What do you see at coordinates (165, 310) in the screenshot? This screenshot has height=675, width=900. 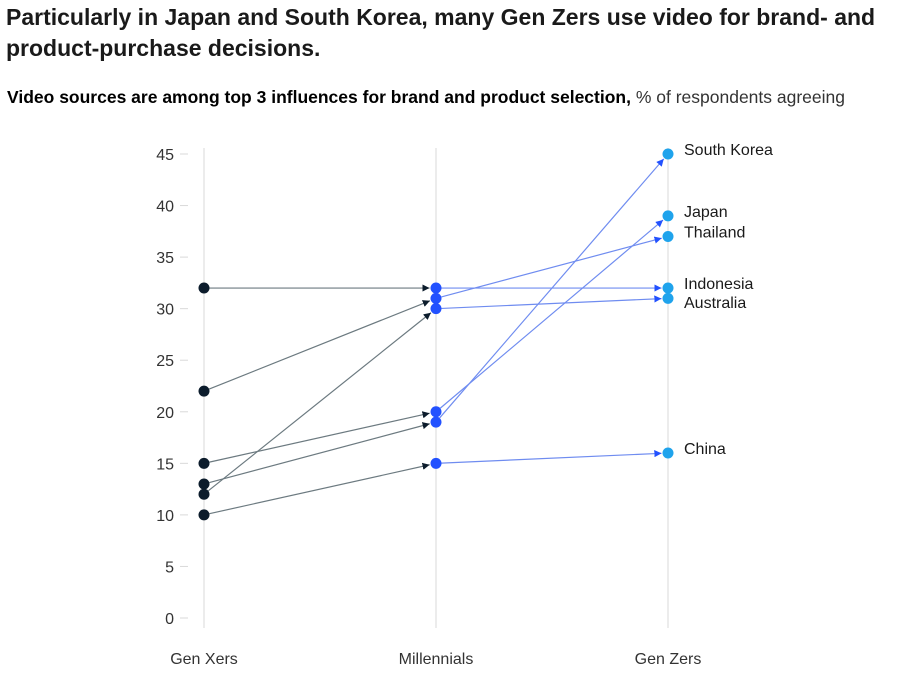 I see `y-tick-label: 30` at bounding box center [165, 310].